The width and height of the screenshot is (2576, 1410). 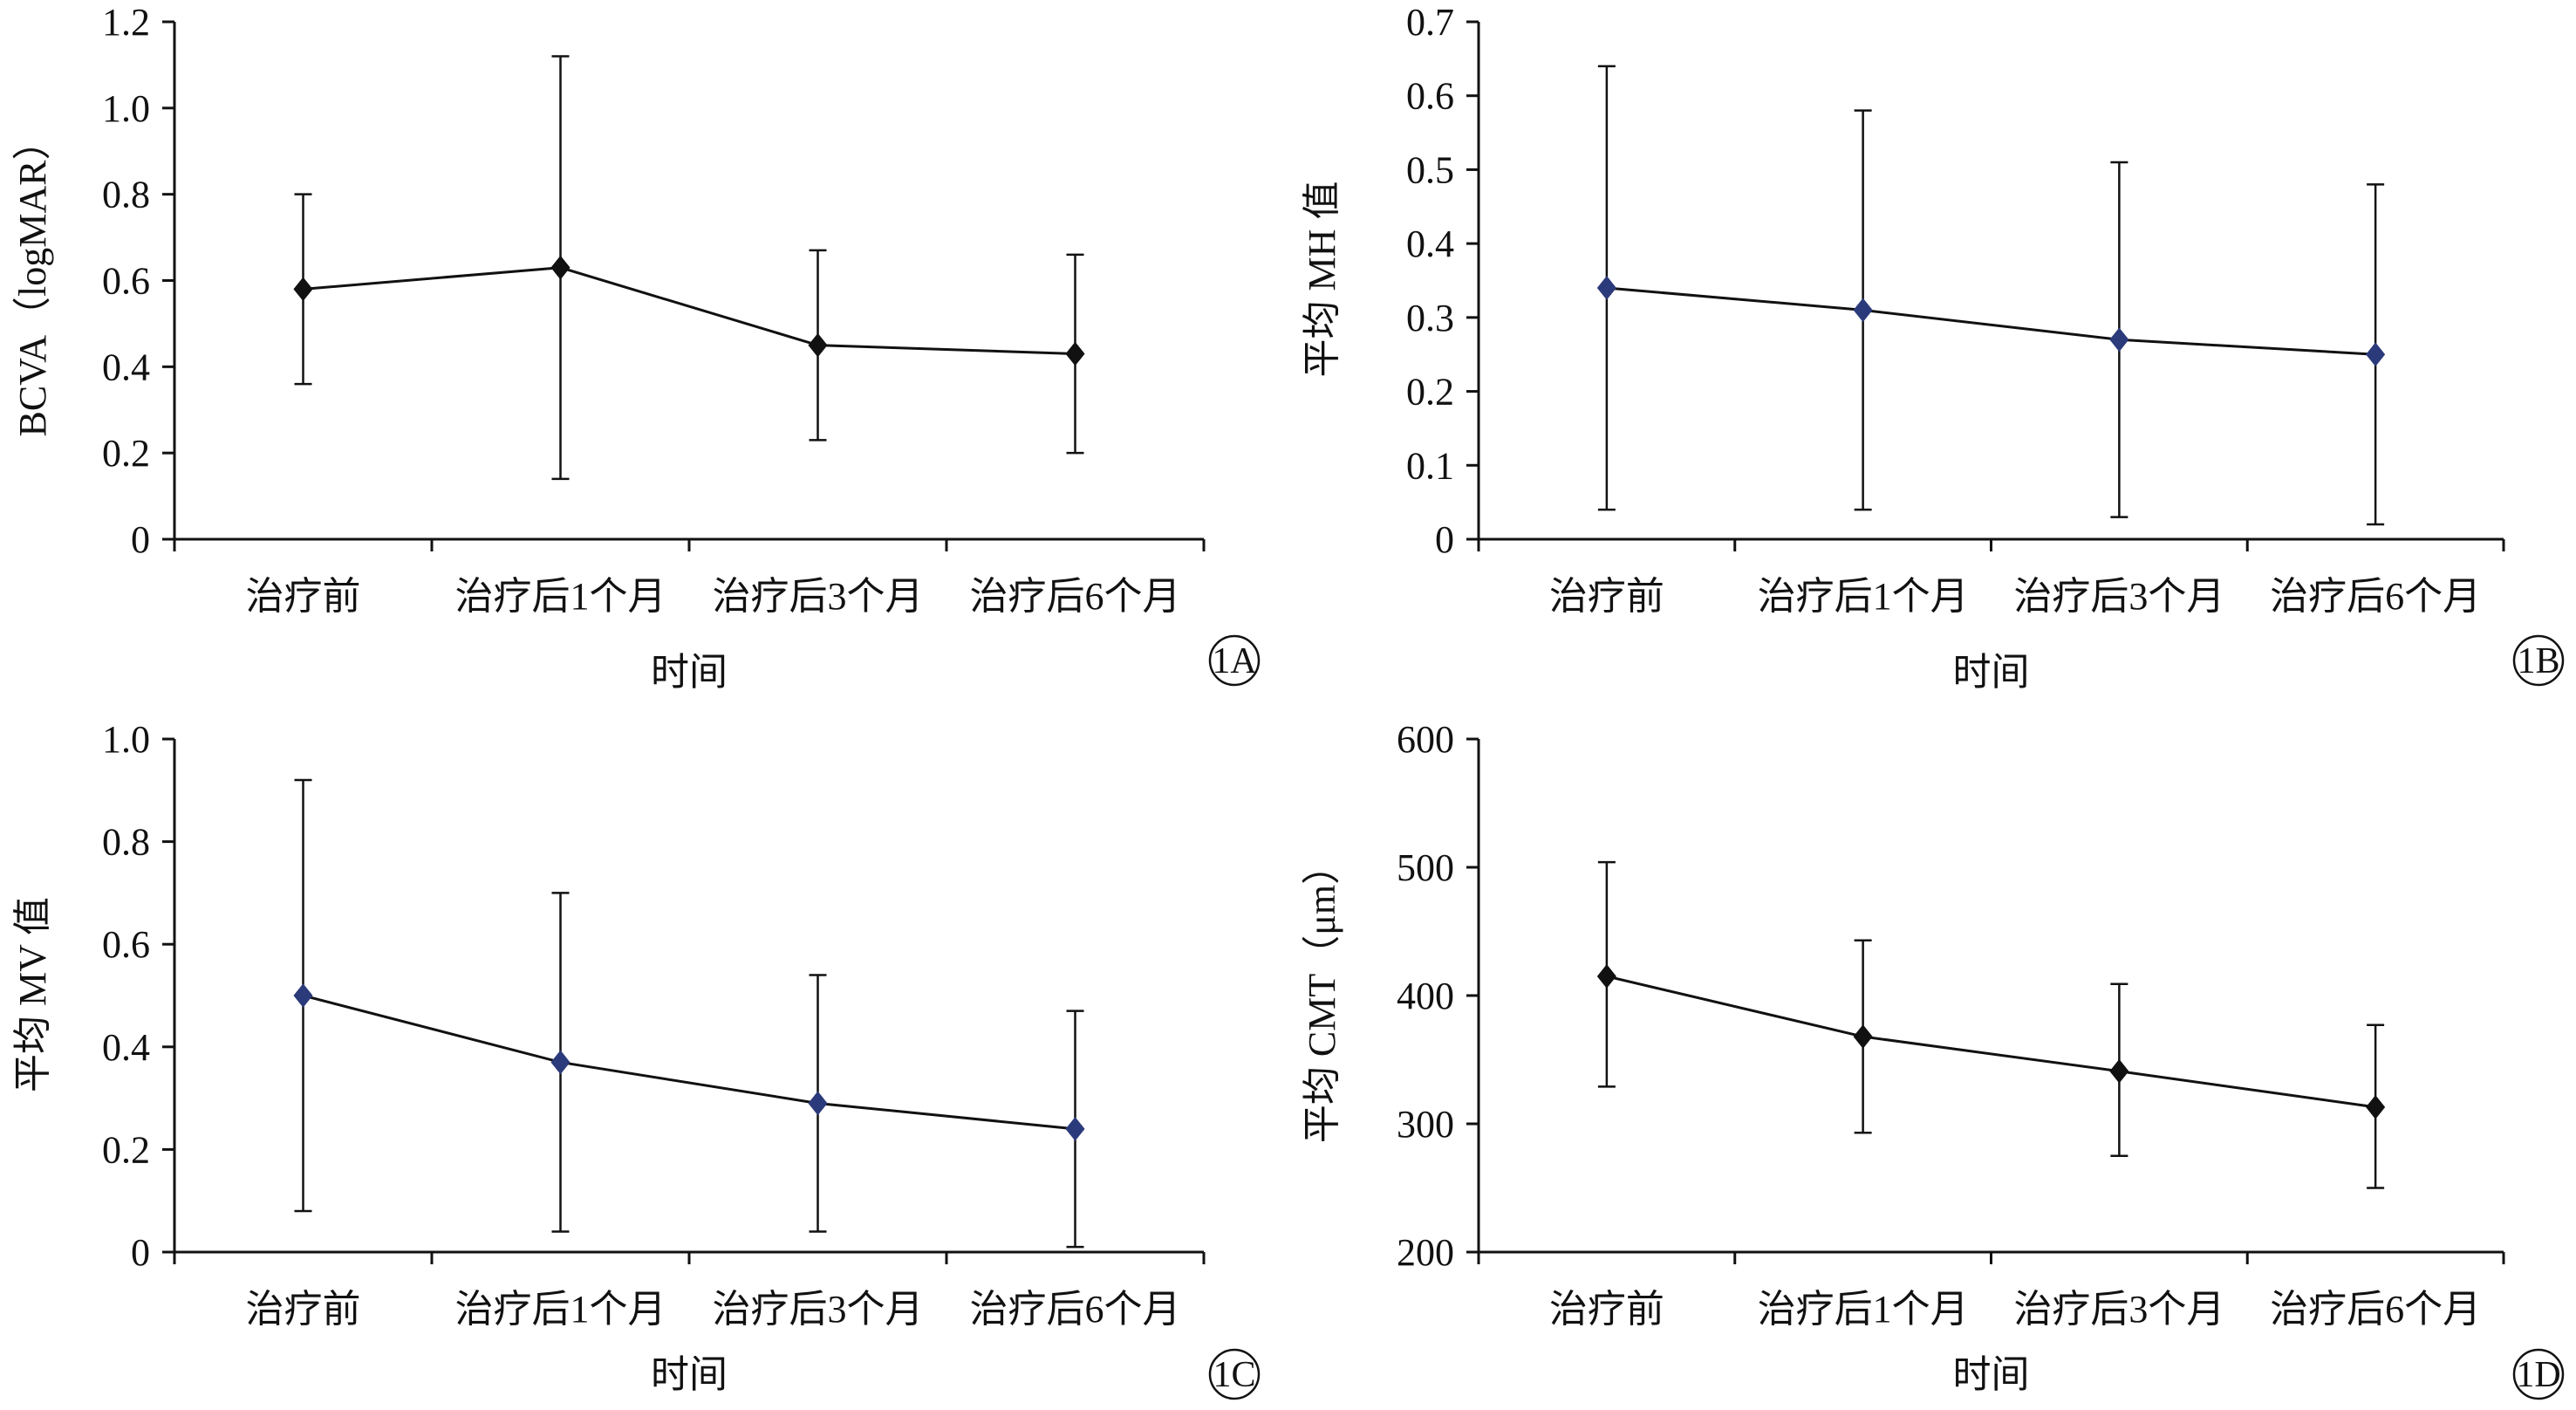 What do you see at coordinates (126, 23) in the screenshot?
I see `y-tick-label: 1.2` at bounding box center [126, 23].